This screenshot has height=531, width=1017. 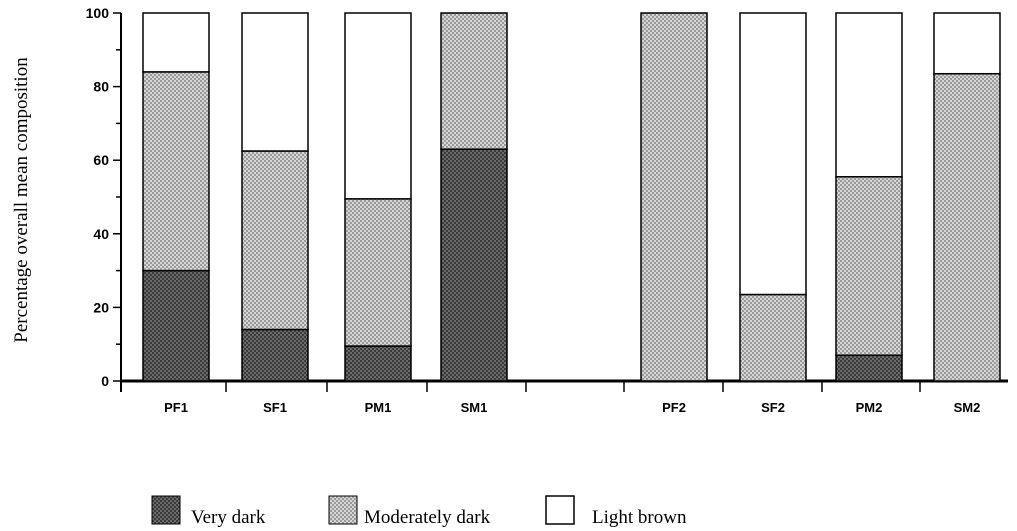 I want to click on legend-label-very-dark: Very dark, so click(x=228, y=517).